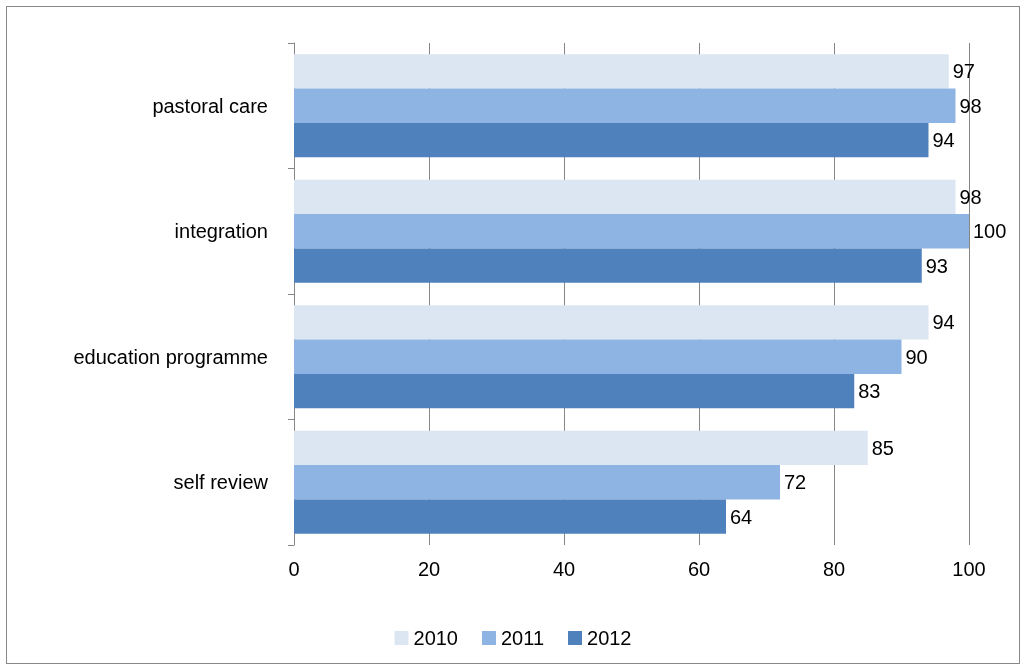 The height and width of the screenshot is (670, 1026). I want to click on y-tick-label: self review, so click(221, 482).